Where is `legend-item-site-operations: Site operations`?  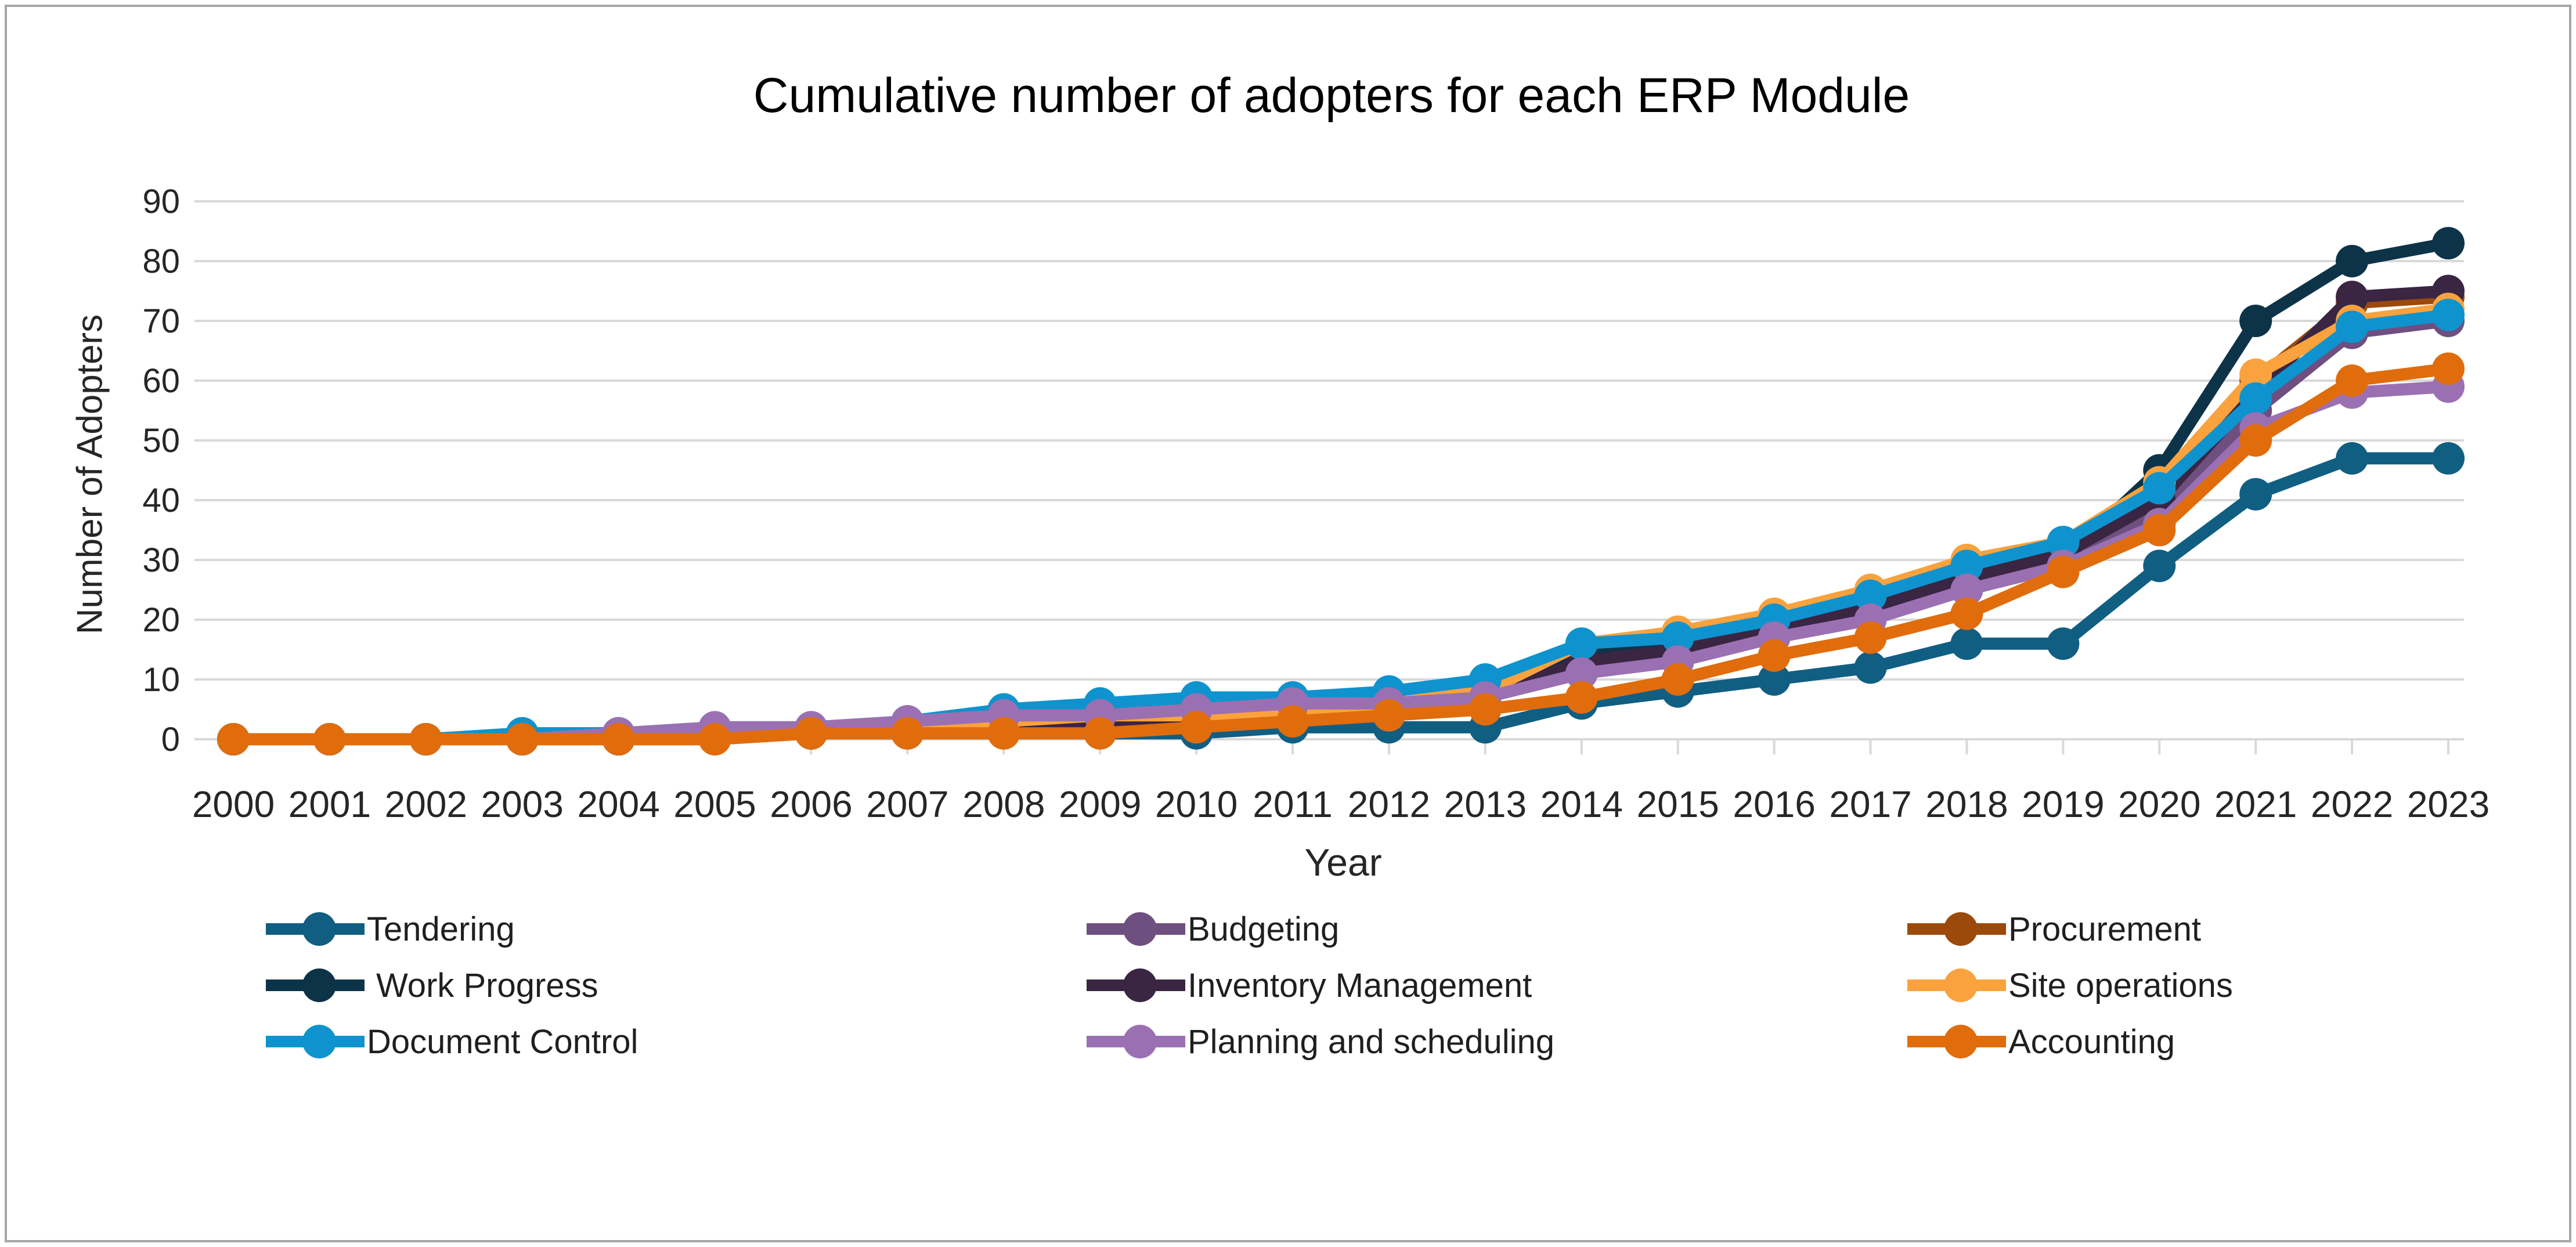 legend-item-site-operations: Site operations is located at coordinates (2070, 985).